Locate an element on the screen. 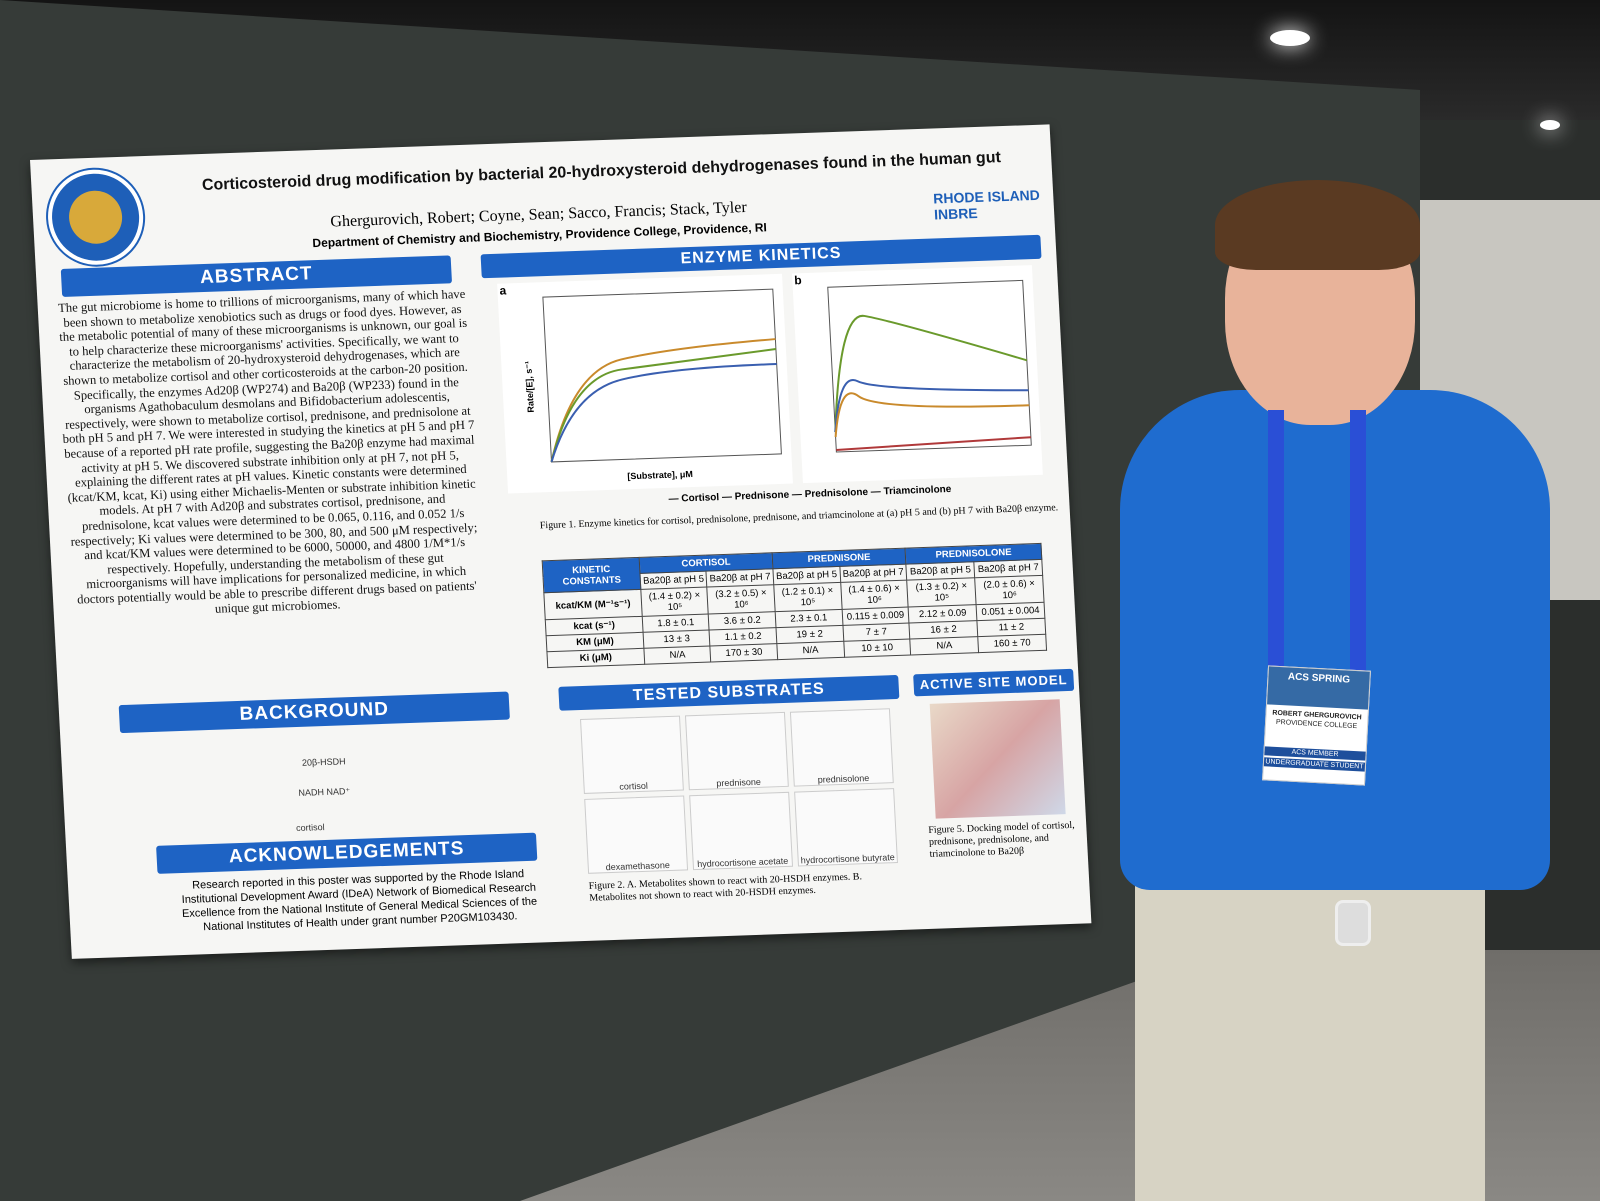  cofactor-label: NADH NAD⁺ is located at coordinates (324, 792).